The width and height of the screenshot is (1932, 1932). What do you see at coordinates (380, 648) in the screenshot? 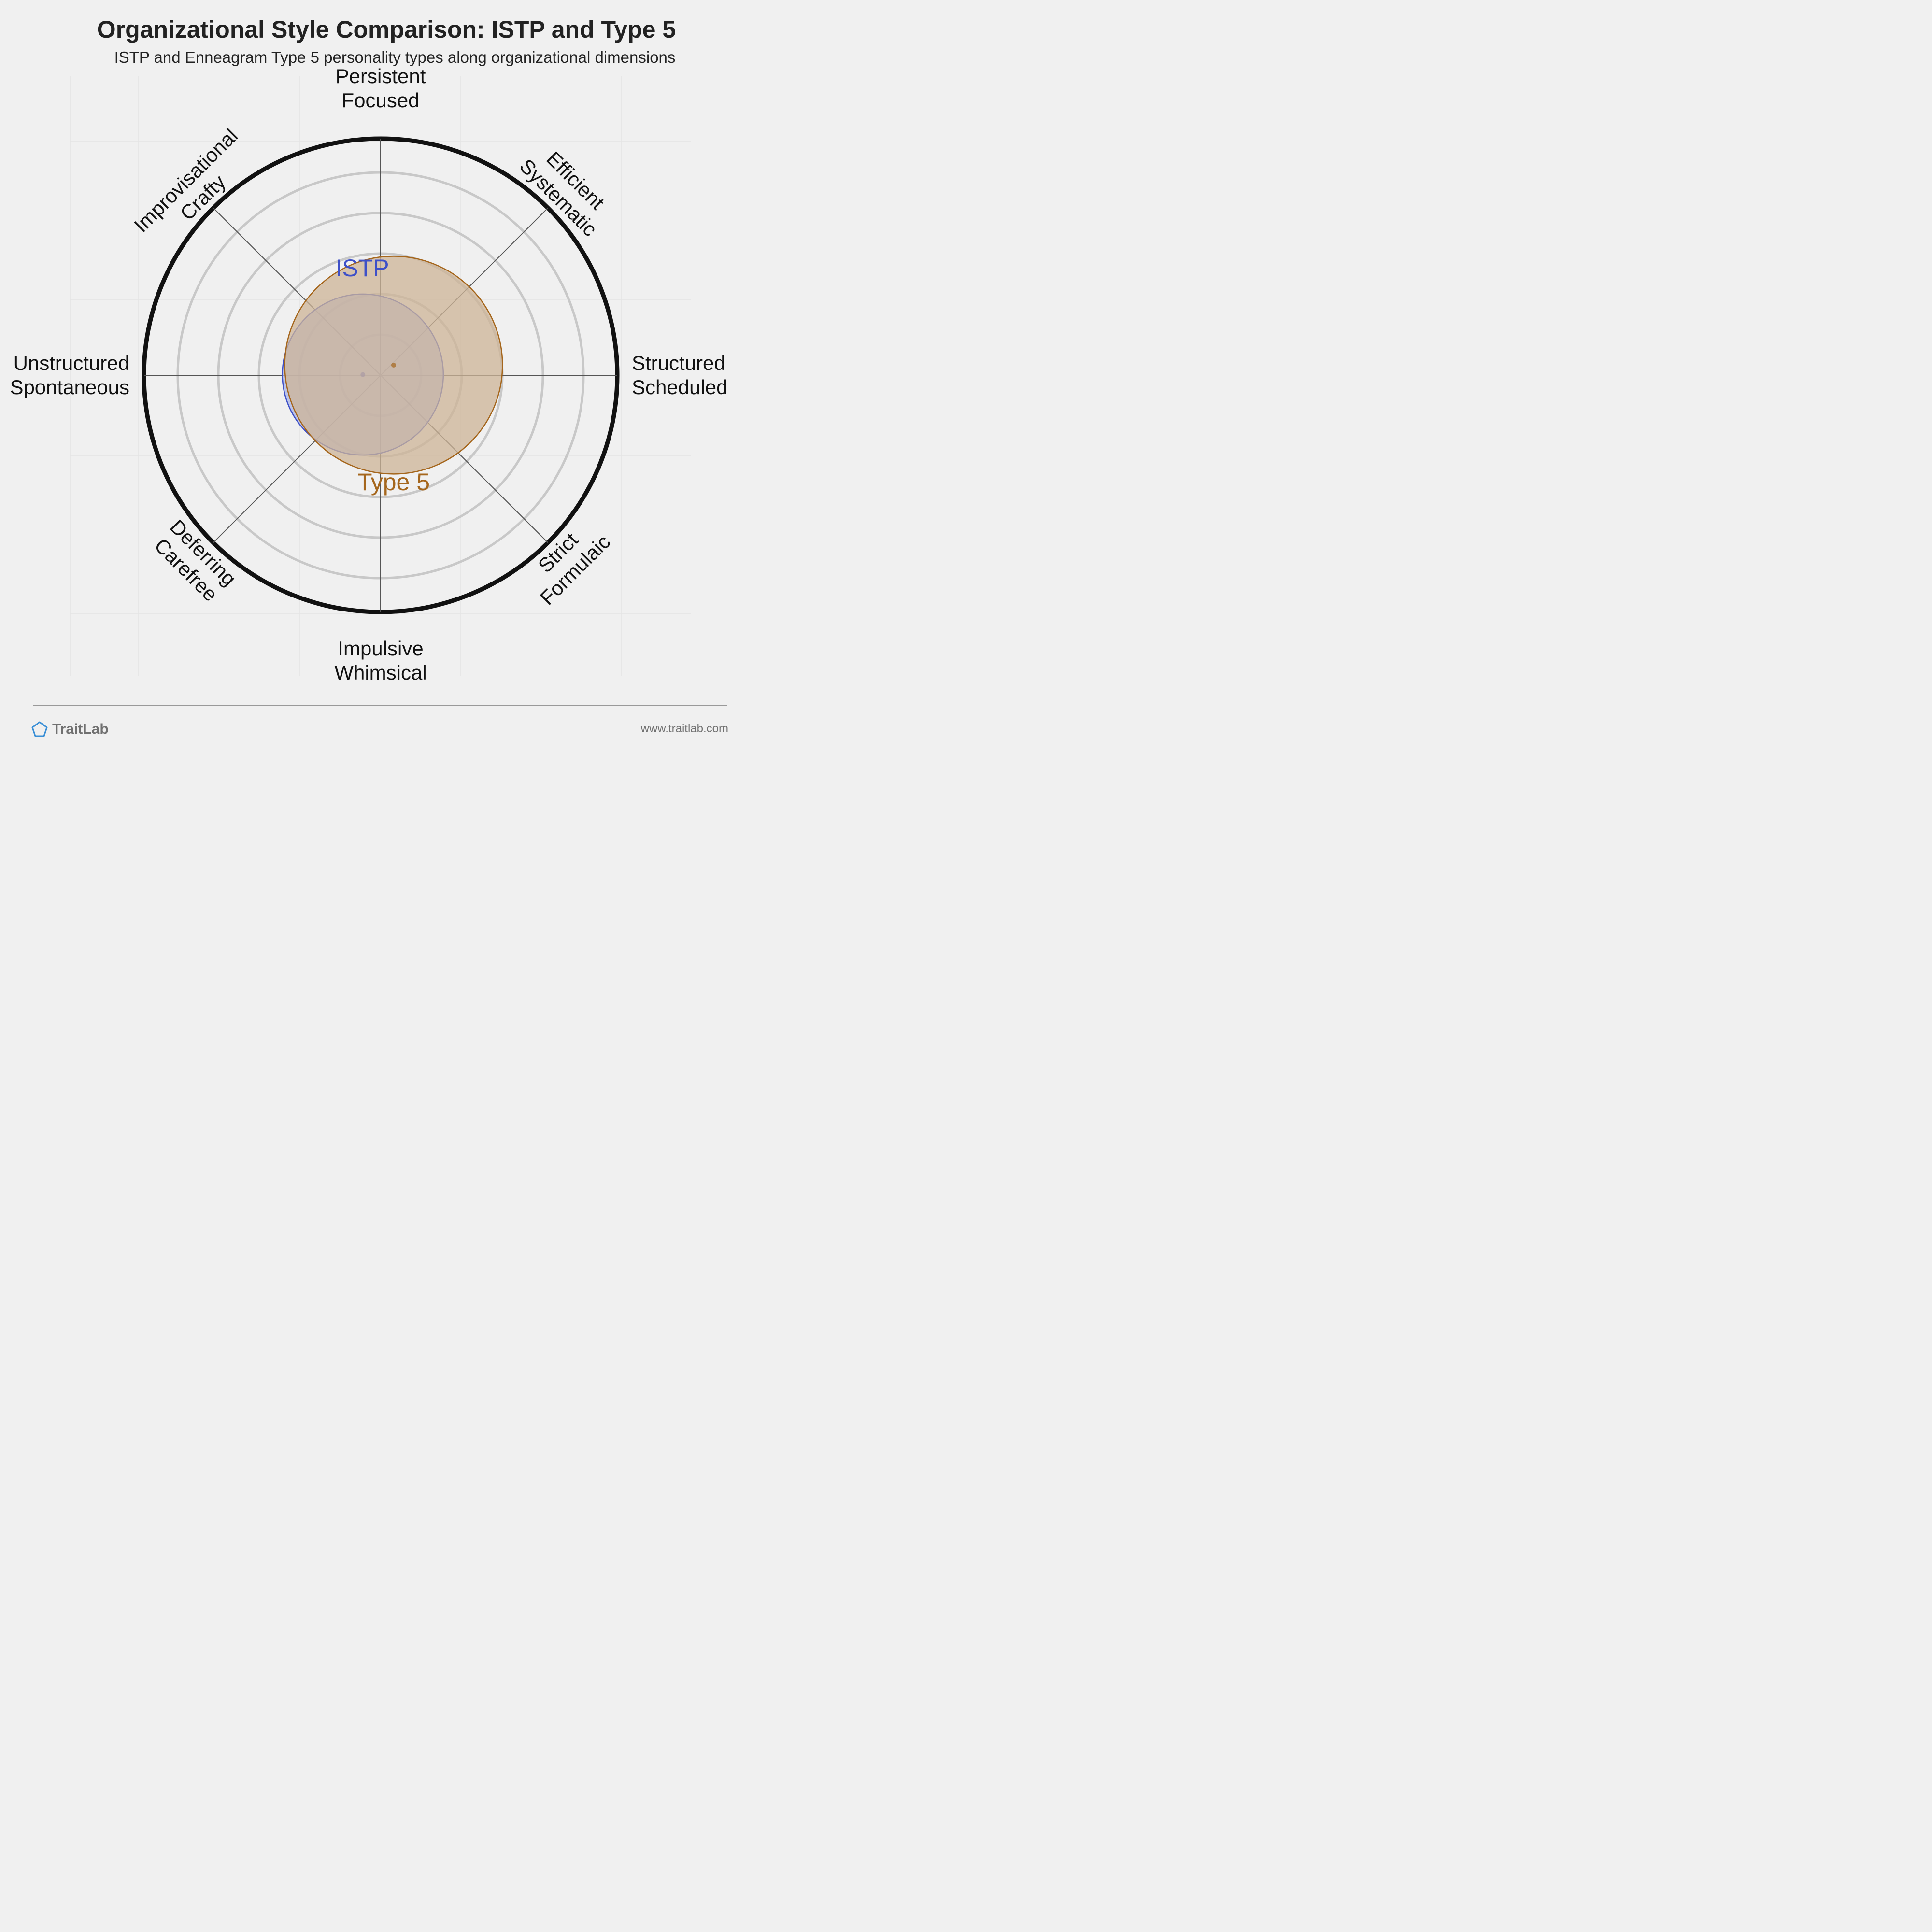
I see `axis-label-line: Impulsive` at bounding box center [380, 648].